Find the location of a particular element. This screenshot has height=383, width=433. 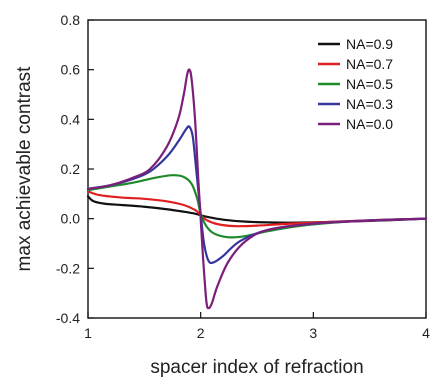

legend-label: NA=0.7 is located at coordinates (369, 64).